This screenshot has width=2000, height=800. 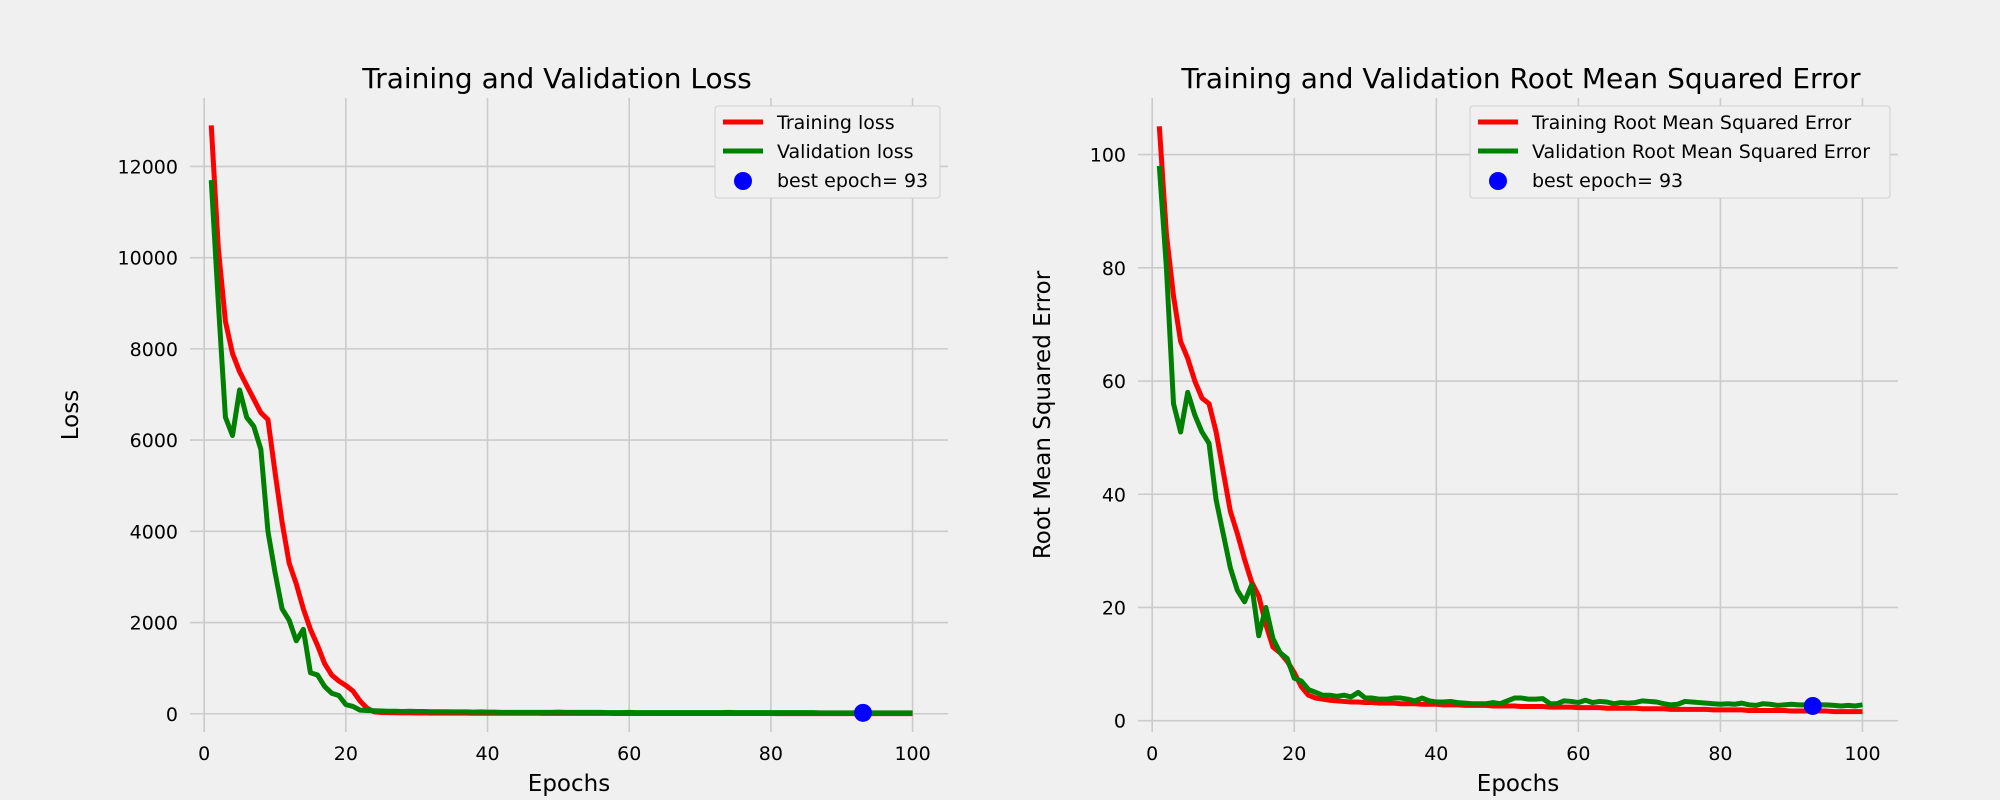 I want to click on legend-label: Validation loss, so click(x=845, y=152).